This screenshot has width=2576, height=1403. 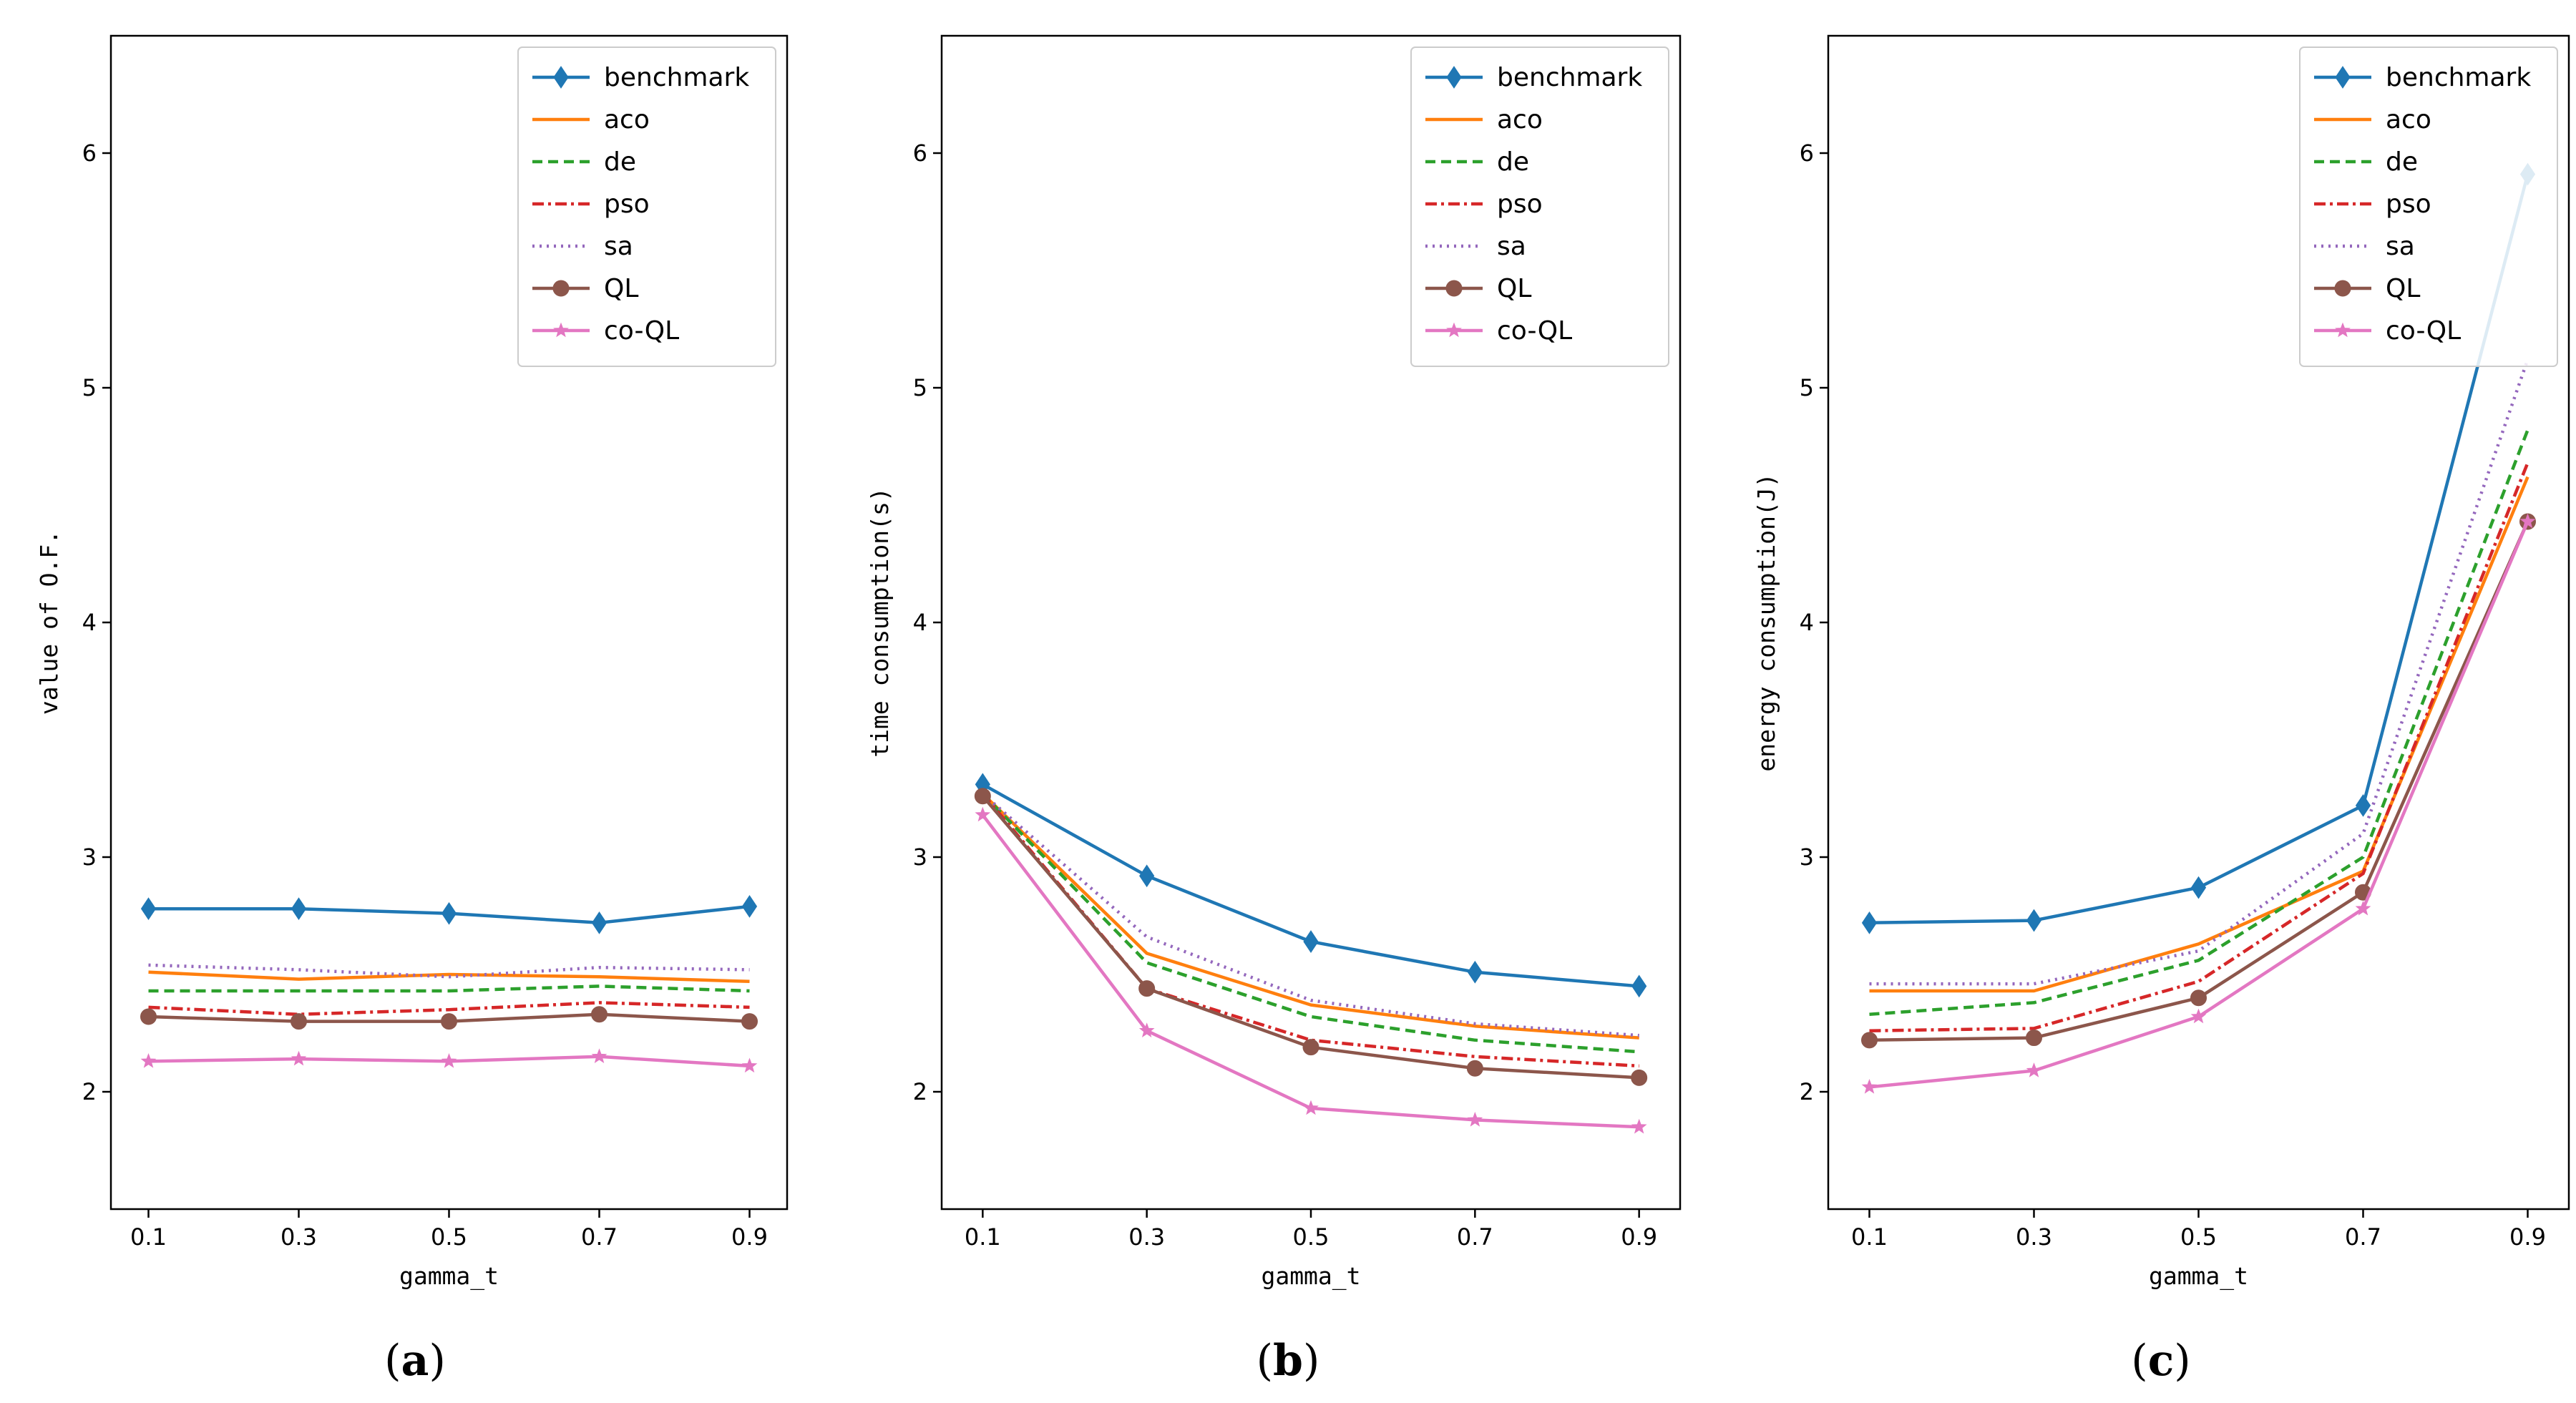 I want to click on y-axis-label: energy consumption(J), so click(x=1766, y=622).